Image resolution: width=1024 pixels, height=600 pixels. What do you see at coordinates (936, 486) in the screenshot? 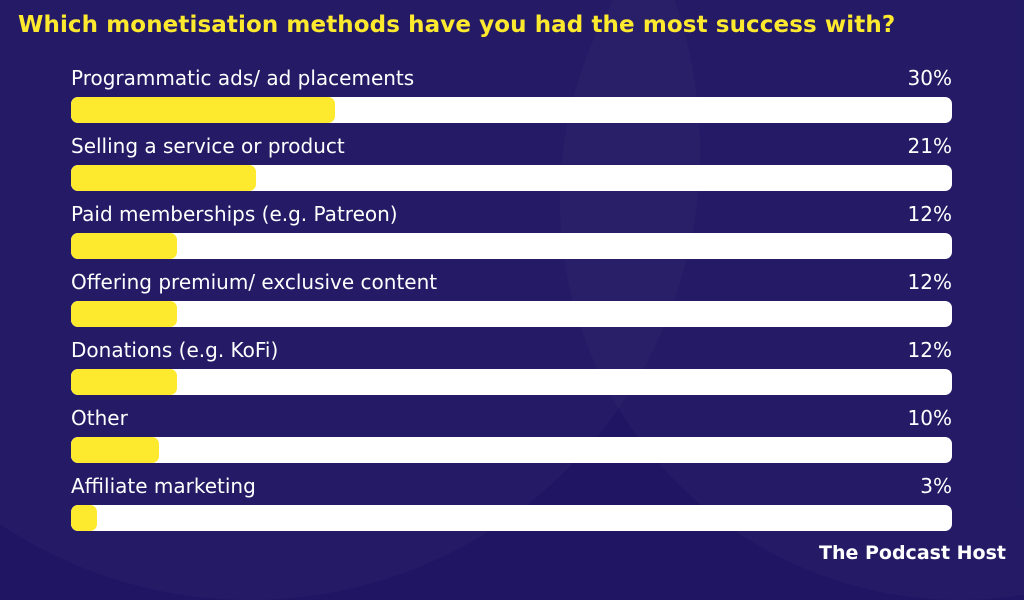
I see `bar-value: 3%` at bounding box center [936, 486].